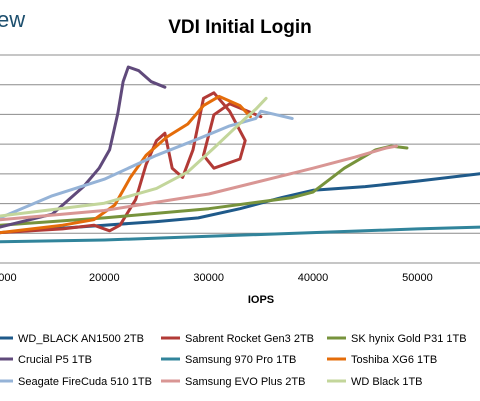 Image resolution: width=480 pixels, height=401 pixels. Describe the element at coordinates (240, 360) in the screenshot. I see `legend-label-4: Samsung 970 Pro 1TB` at that location.